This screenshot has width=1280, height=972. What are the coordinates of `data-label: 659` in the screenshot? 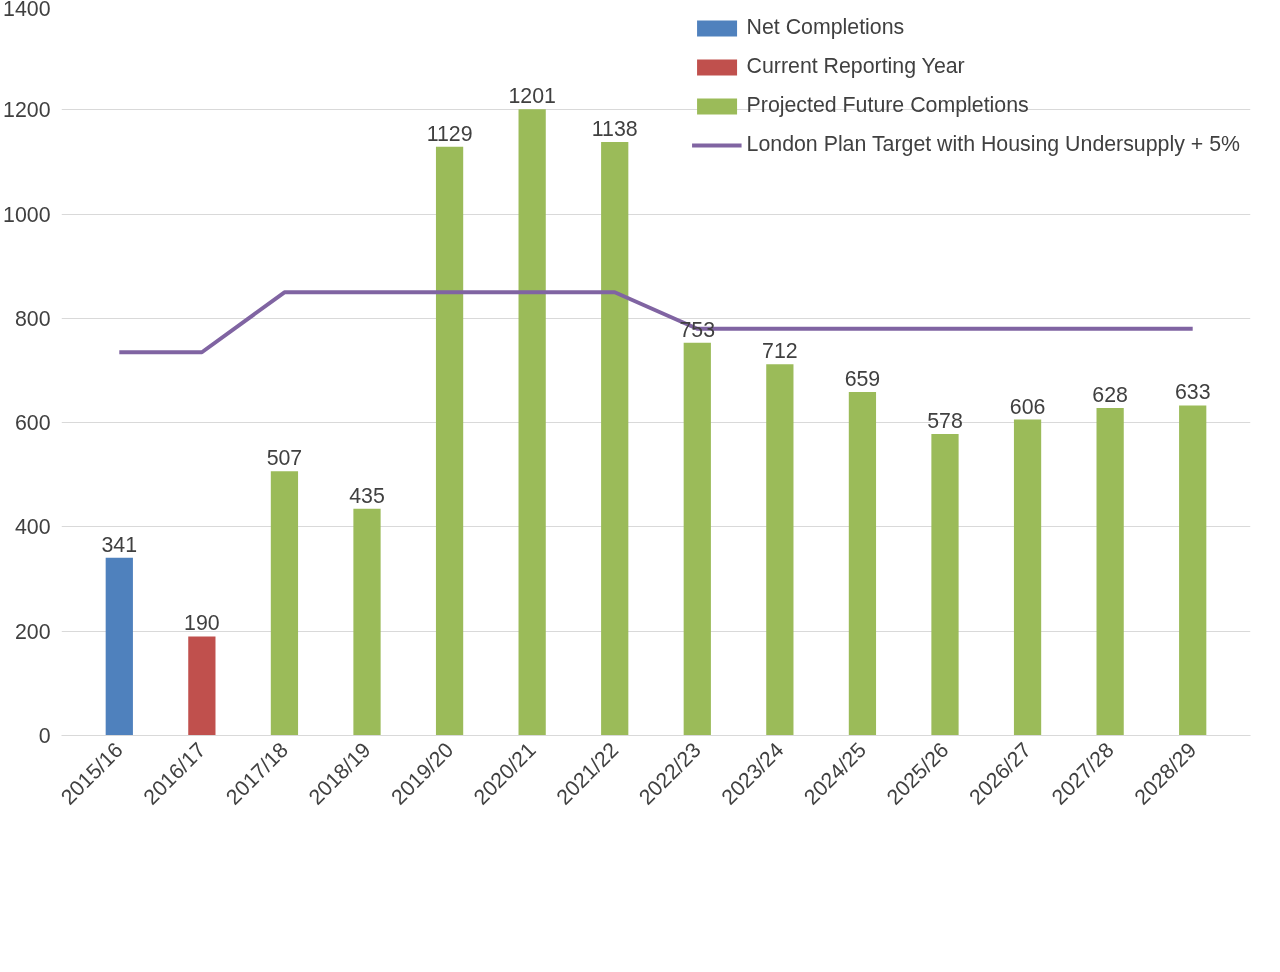 It's located at (862, 378).